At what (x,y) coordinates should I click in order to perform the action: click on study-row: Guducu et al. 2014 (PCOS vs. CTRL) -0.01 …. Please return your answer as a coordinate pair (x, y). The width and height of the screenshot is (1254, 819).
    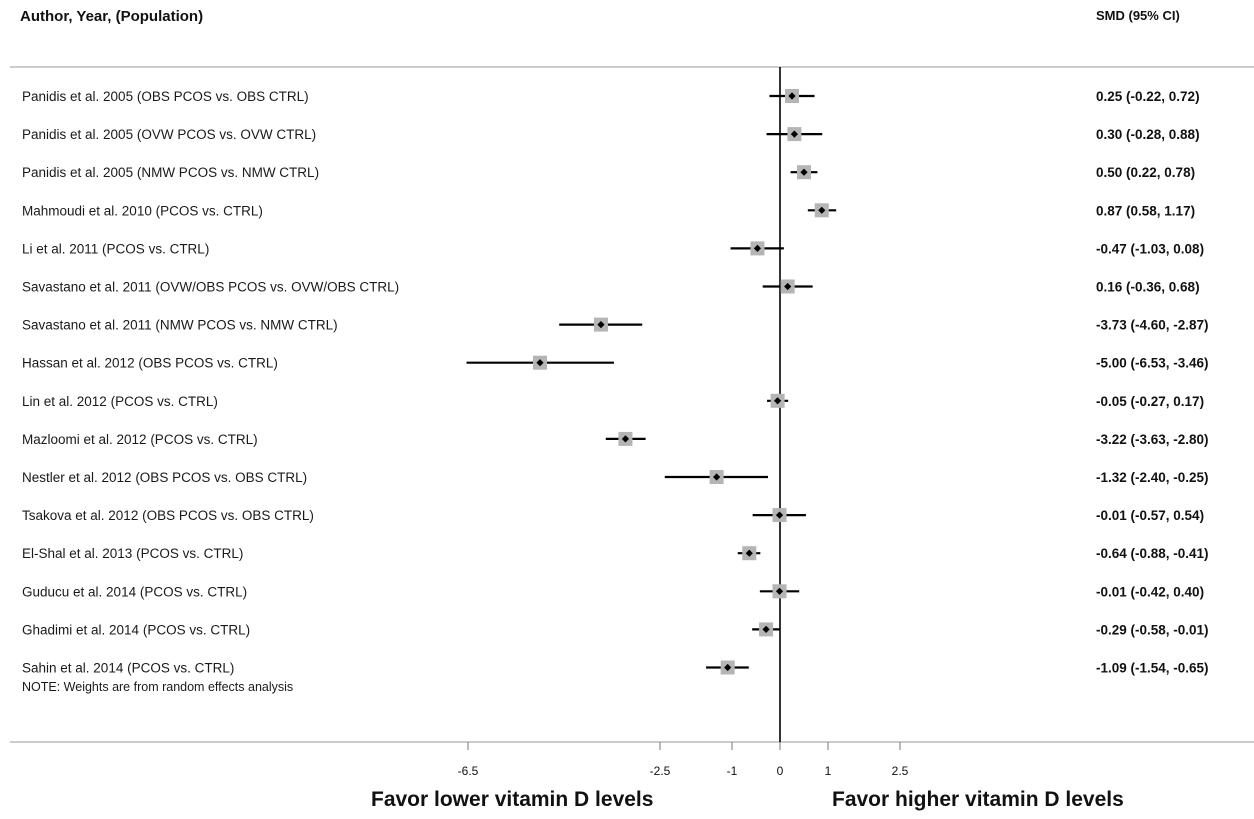
    Looking at the image, I should click on (613, 591).